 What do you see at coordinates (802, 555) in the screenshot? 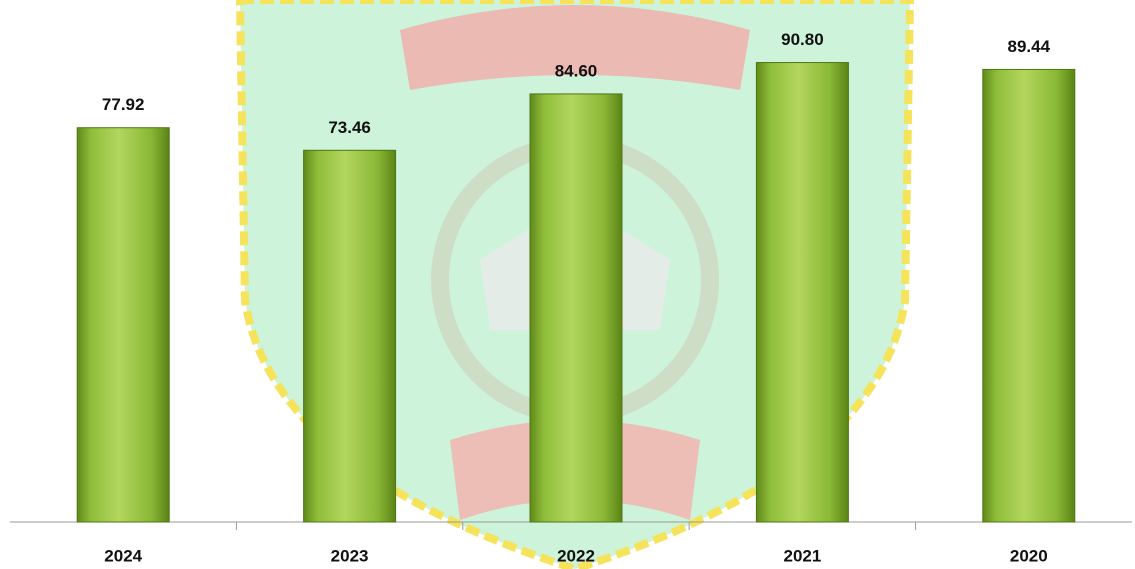
I see `x-tick-label: 2021` at bounding box center [802, 555].